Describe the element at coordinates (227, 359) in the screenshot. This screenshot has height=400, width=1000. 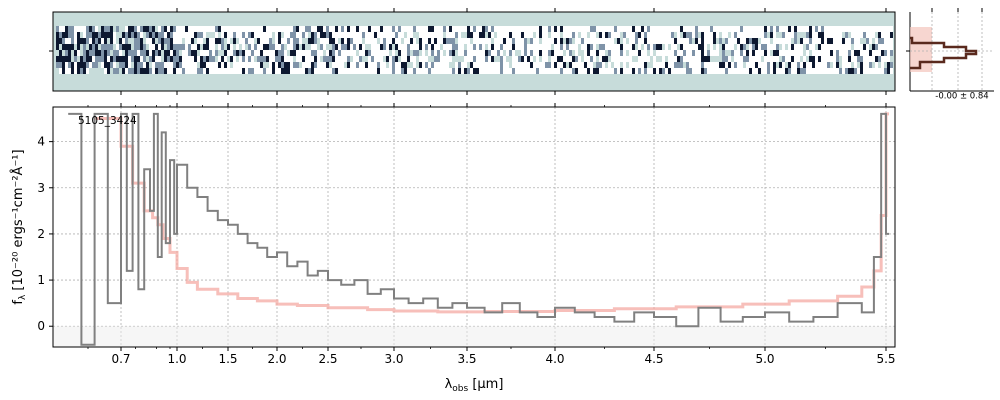
I see `x-tick-label: 1.5` at that location.